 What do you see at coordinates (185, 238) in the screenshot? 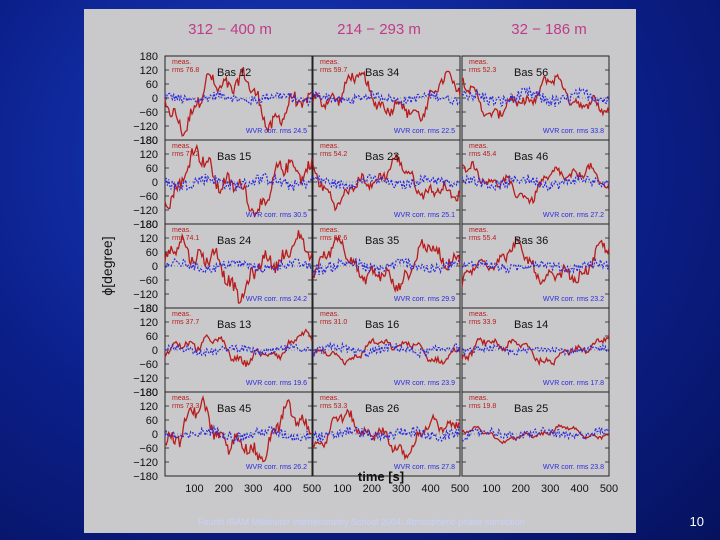
I see `meas-rms-label: rms 74.1` at bounding box center [185, 238].